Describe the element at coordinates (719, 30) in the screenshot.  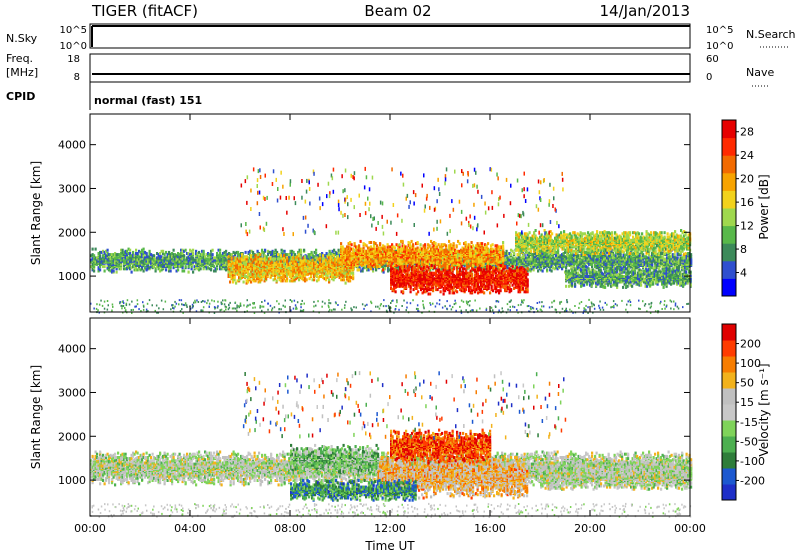
I see `nsearch-tick-top: 10^5` at that location.